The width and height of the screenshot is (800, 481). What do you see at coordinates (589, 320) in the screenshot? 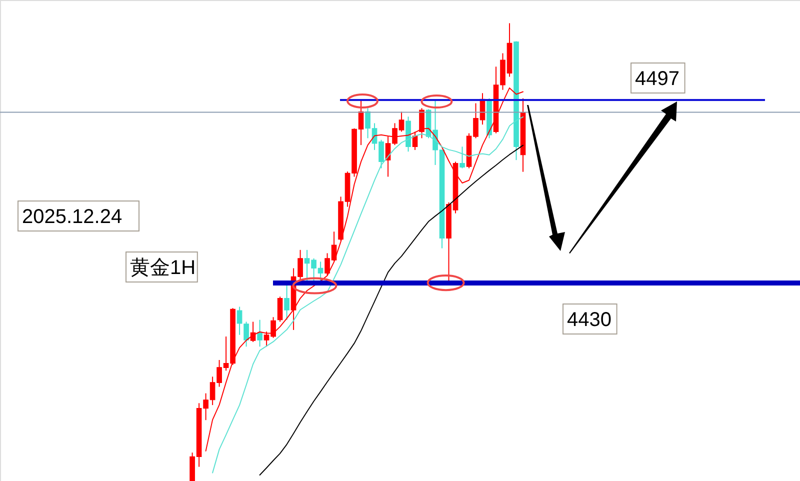
I see `ref-line-label: 4430` at bounding box center [589, 320].